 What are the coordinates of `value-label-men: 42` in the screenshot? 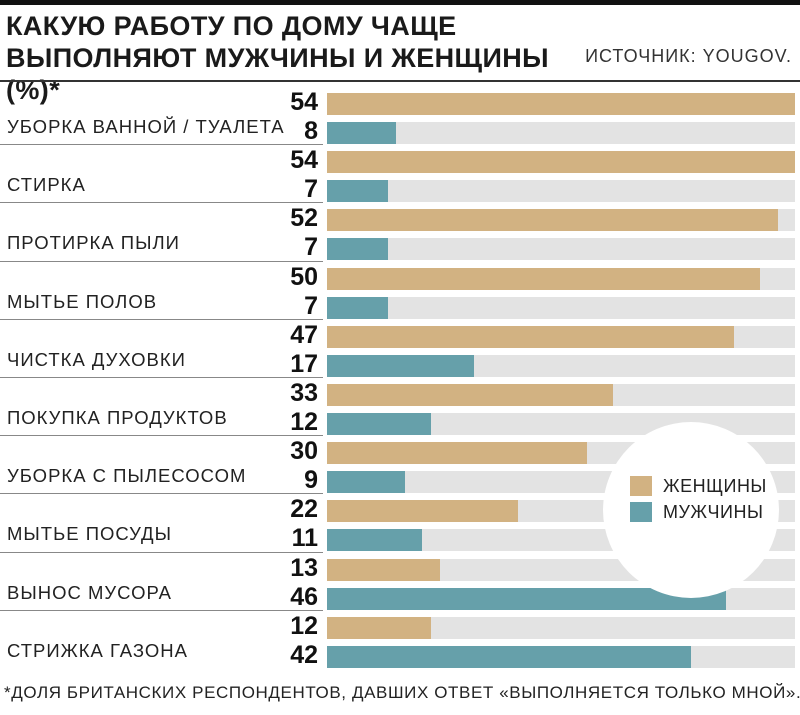 It's located at (304, 655).